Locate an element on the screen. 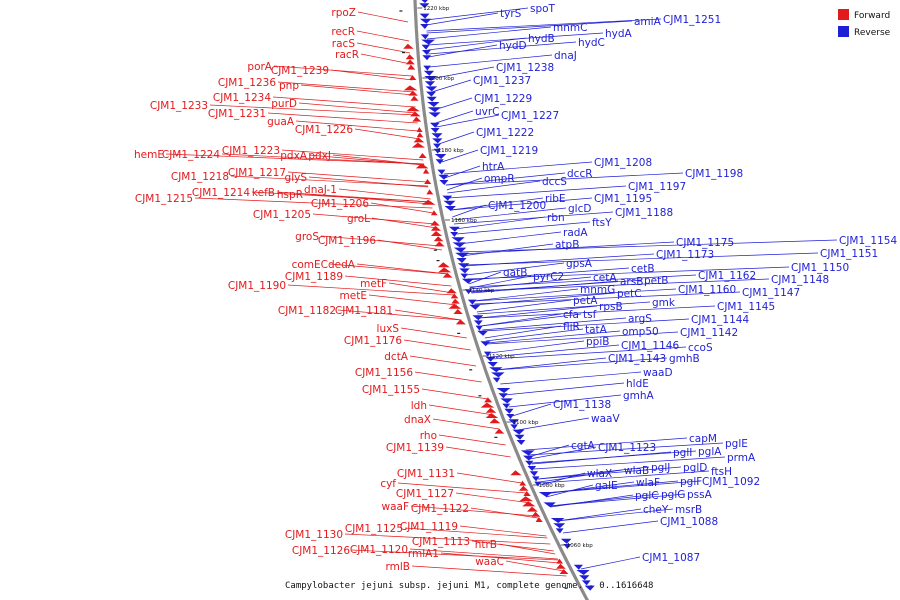 The height and width of the screenshot is (600, 900). forward-gene-label: dedA is located at coordinates (342, 265).